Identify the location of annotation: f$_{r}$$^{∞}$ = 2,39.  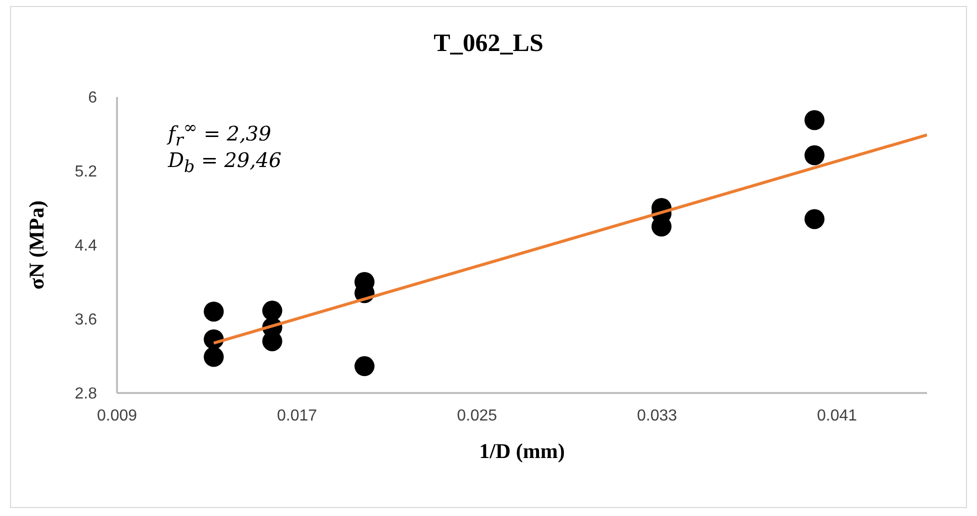
(220, 134).